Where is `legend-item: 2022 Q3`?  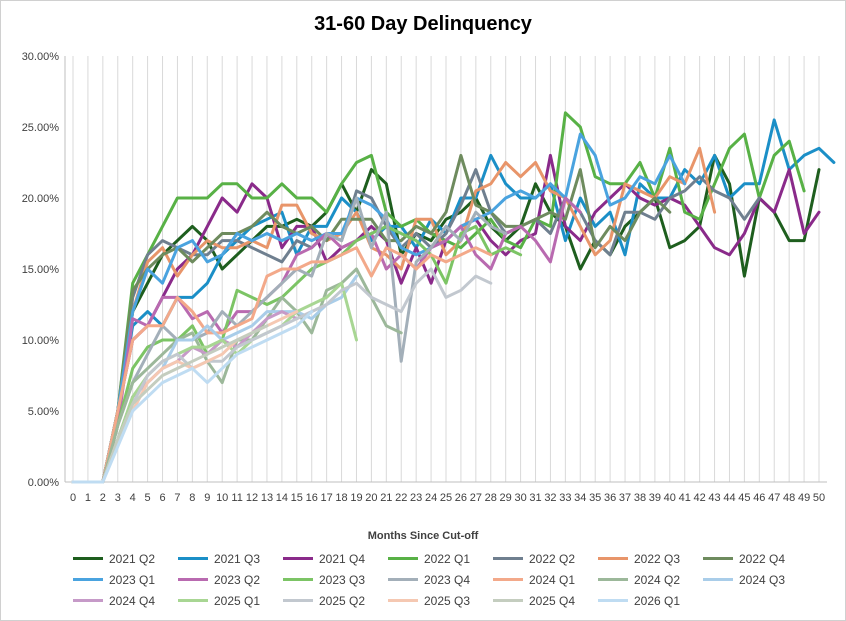 legend-item: 2022 Q3 is located at coordinates (639, 560).